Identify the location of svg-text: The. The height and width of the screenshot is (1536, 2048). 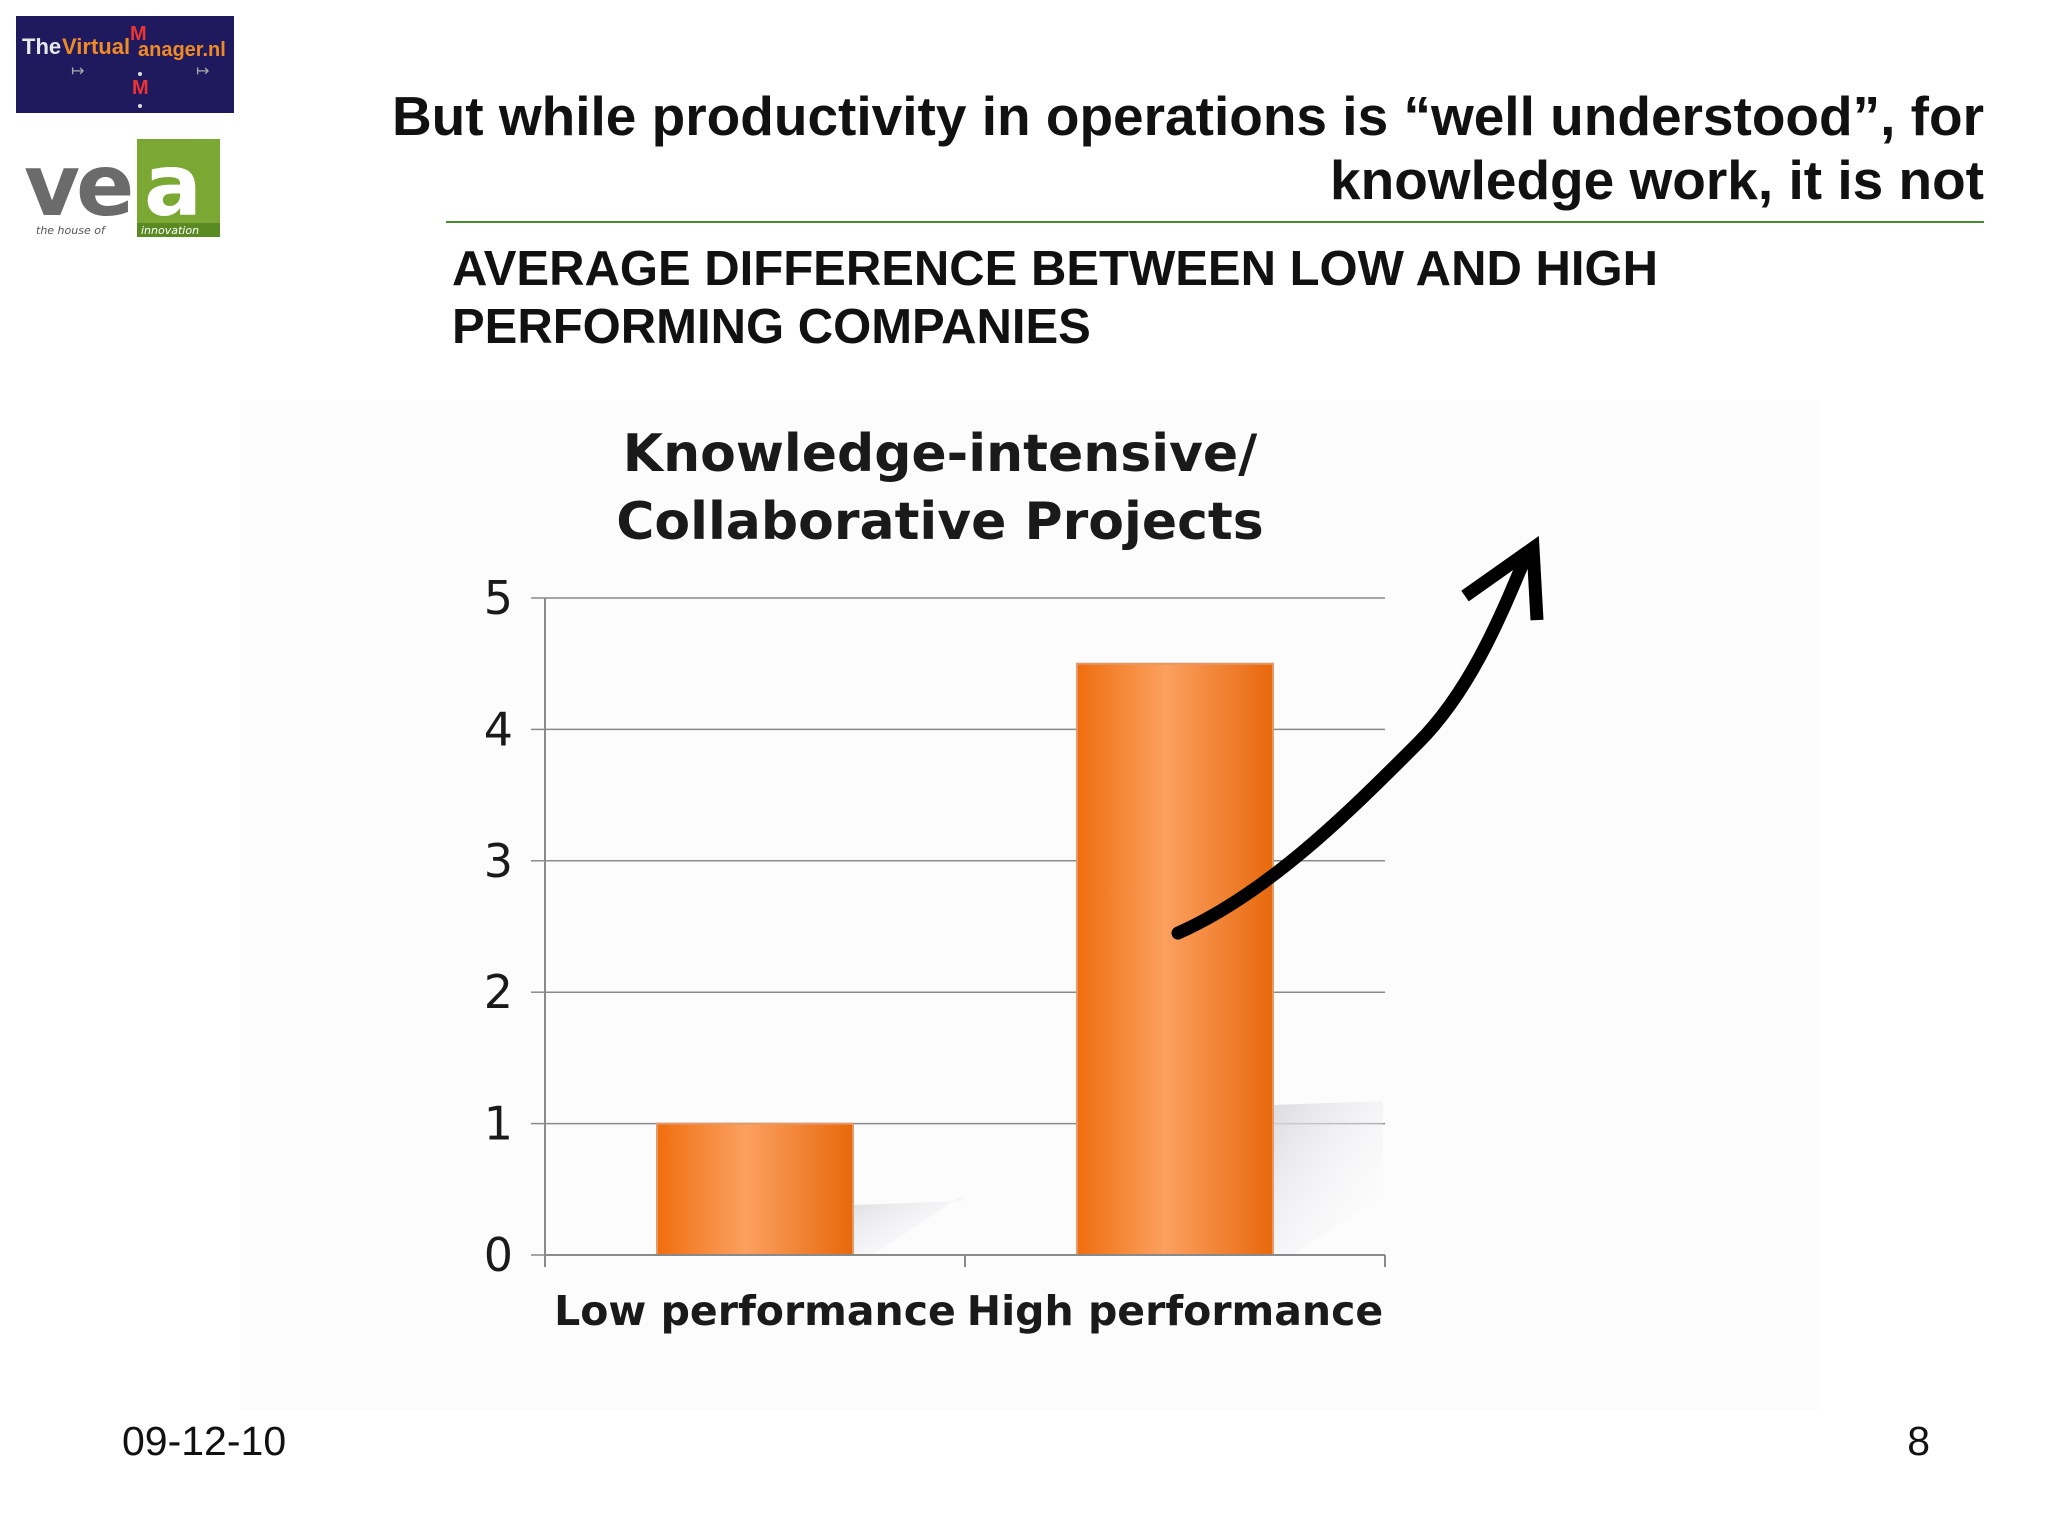
(41, 46).